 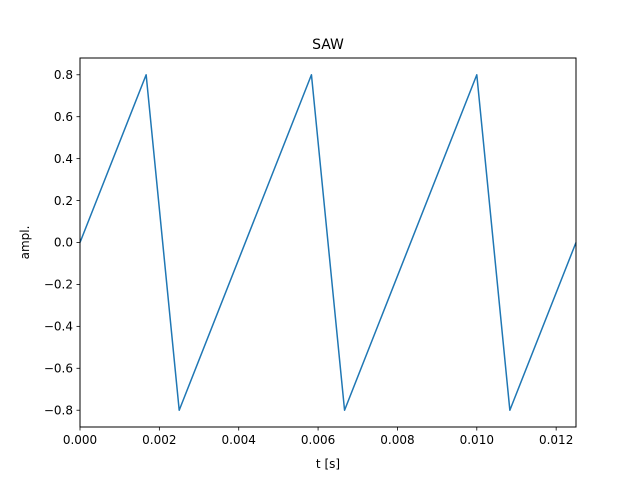 I want to click on x-axis-ticks: 0.000 0.002 0.004 0.006 0.008 0.010 0.012, so click(x=318, y=437).